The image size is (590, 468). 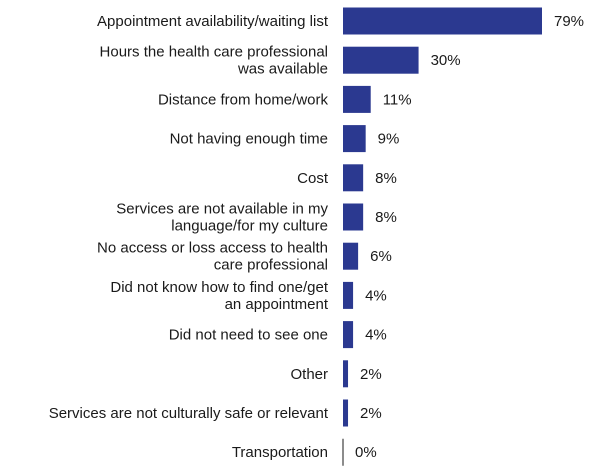 What do you see at coordinates (569, 21) in the screenshot?
I see `value-label: 79%` at bounding box center [569, 21].